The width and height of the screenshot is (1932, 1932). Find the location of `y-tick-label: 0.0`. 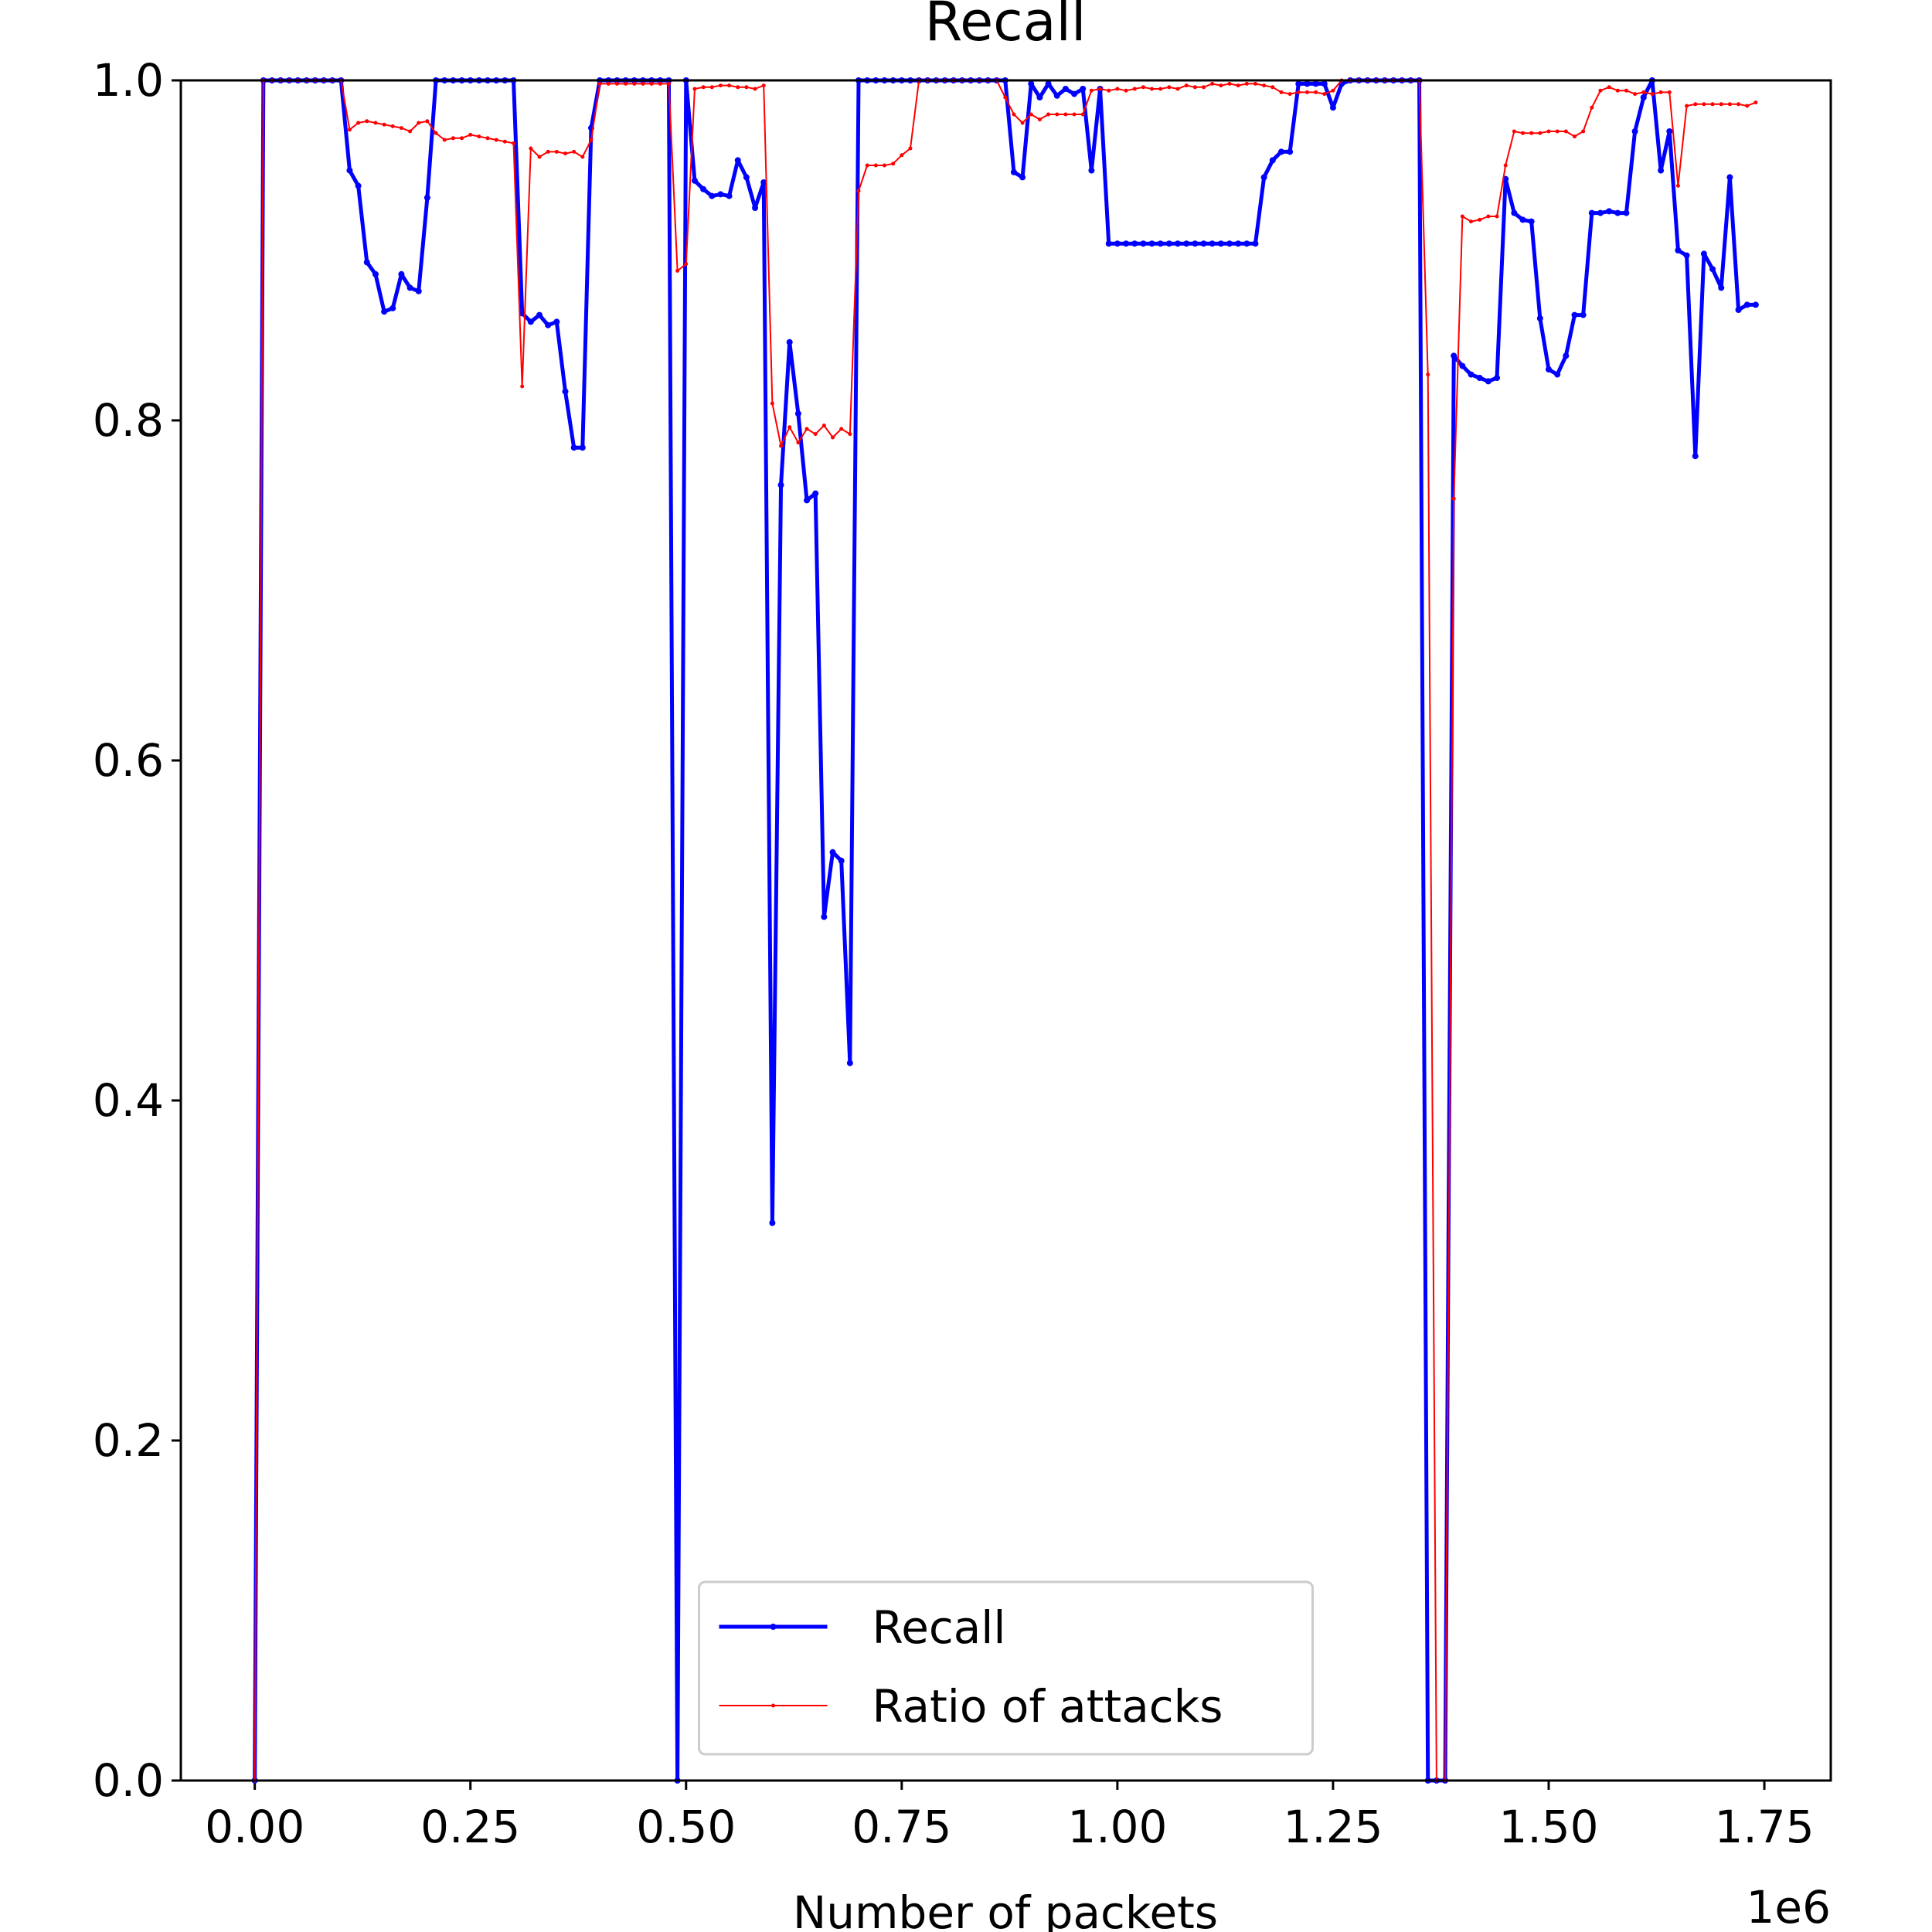

y-tick-label: 0.0 is located at coordinates (128, 1781).